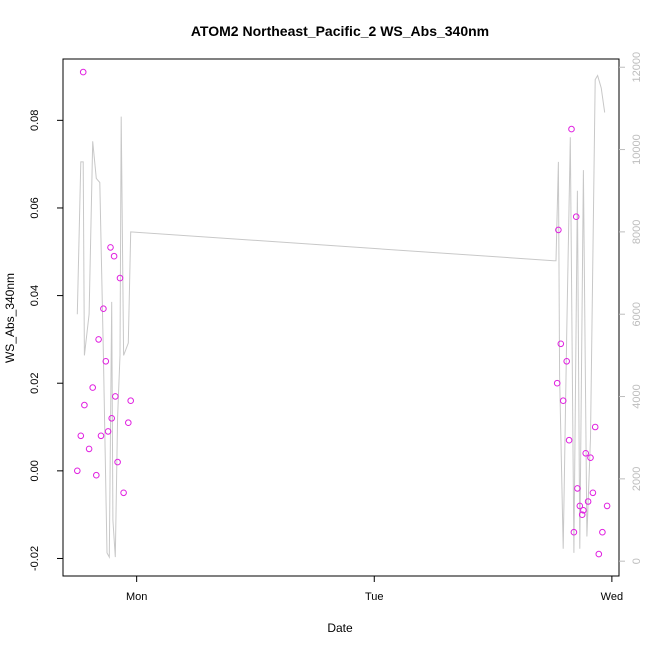 The image size is (650, 650). I want to click on y-axis-label: WS_Abs_340nm, so click(10, 318).